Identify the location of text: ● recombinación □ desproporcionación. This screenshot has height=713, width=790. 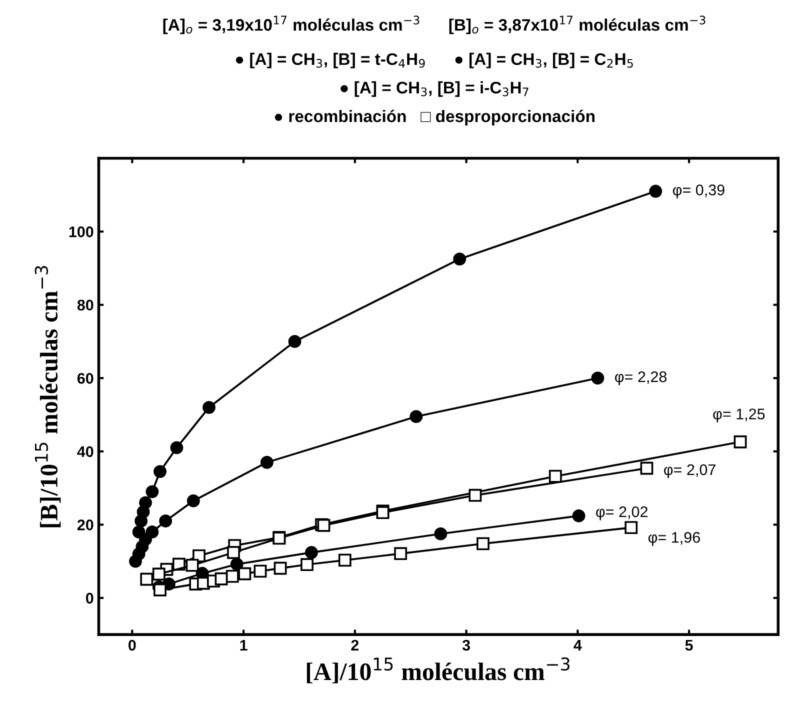
(434, 118).